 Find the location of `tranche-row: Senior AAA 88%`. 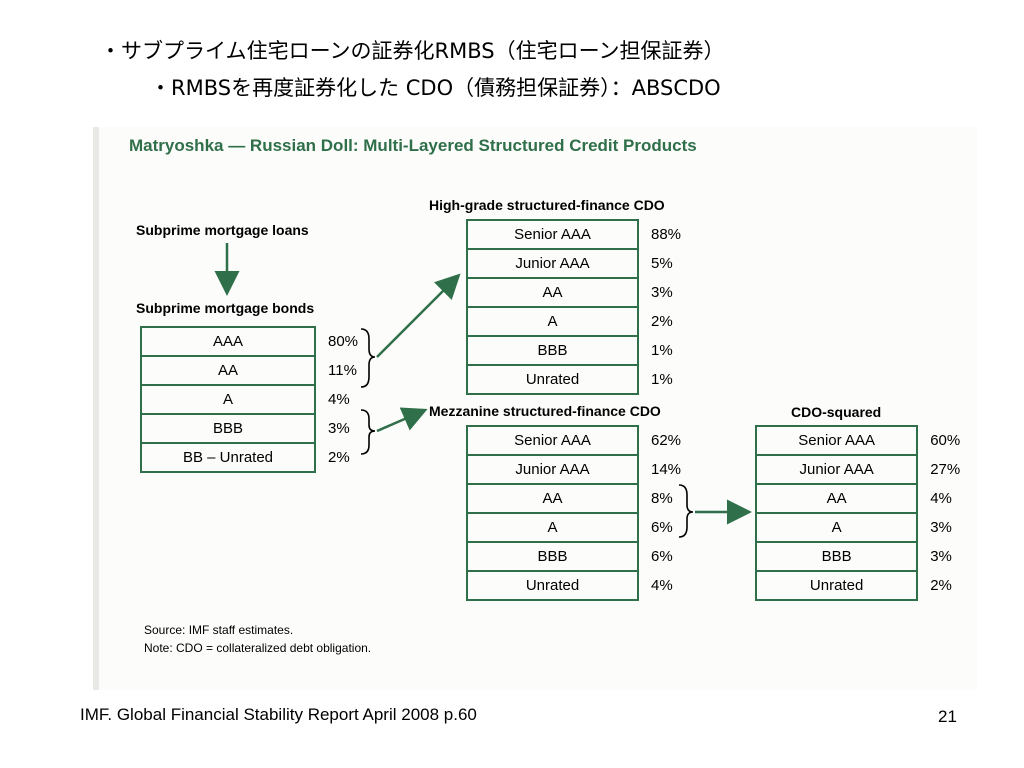

tranche-row: Senior AAA 88% is located at coordinates (582, 234).